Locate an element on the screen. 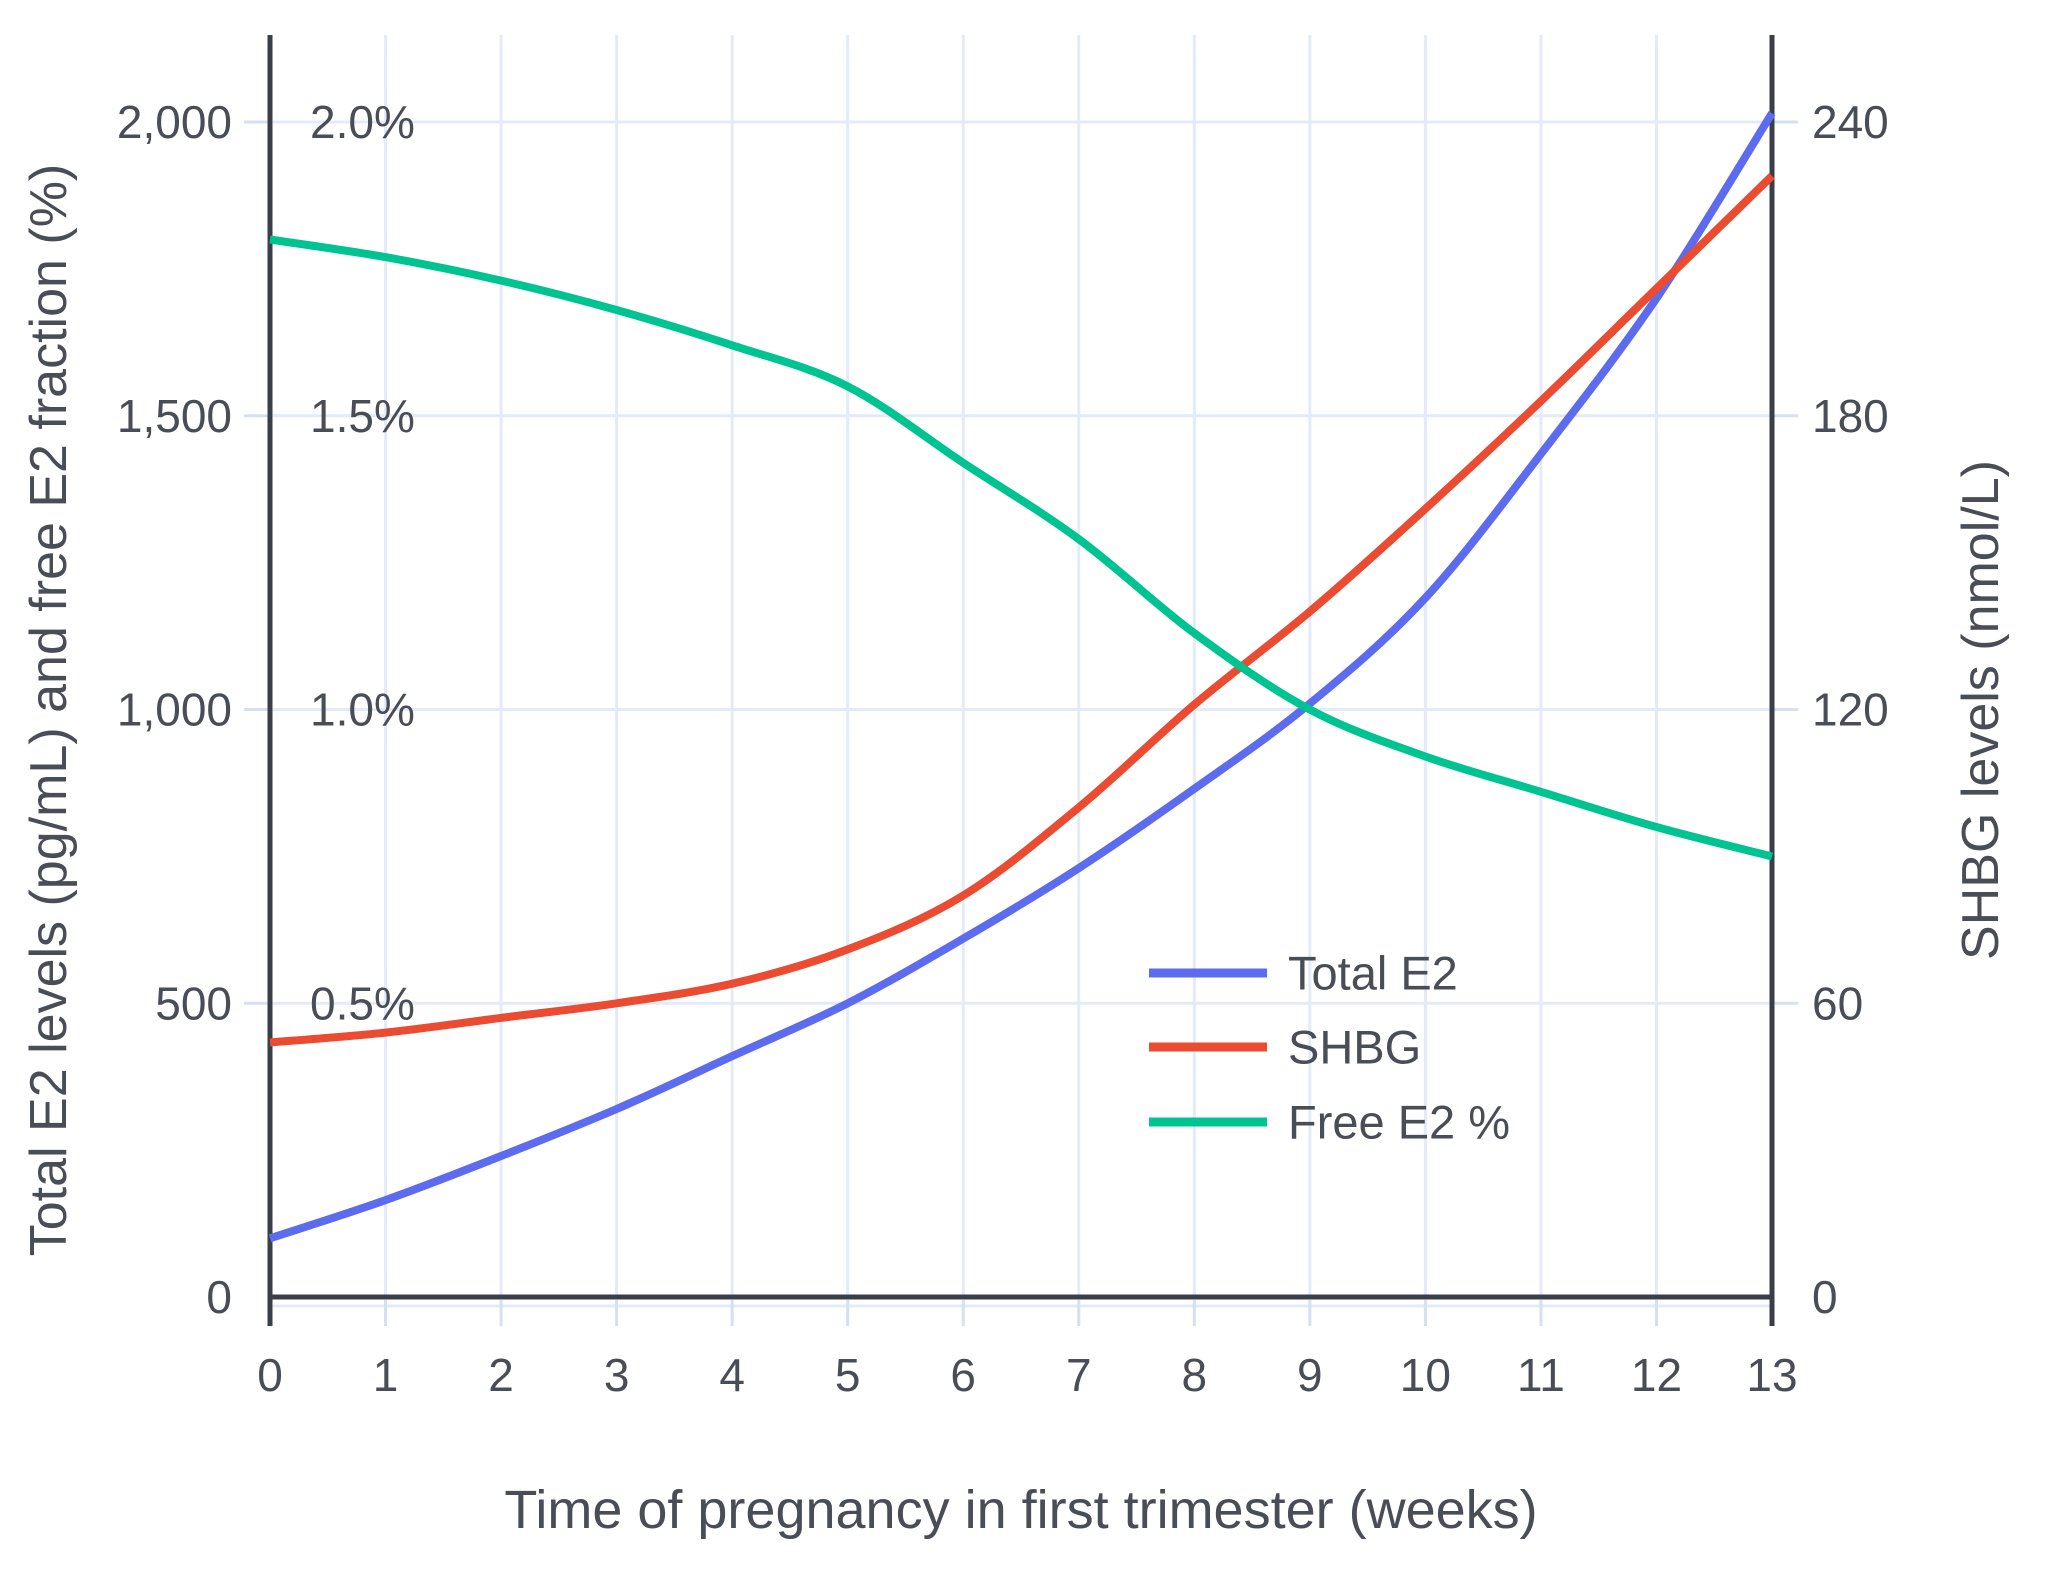 The height and width of the screenshot is (1583, 2048). x-tick-label-0: 0 is located at coordinates (270, 1375).